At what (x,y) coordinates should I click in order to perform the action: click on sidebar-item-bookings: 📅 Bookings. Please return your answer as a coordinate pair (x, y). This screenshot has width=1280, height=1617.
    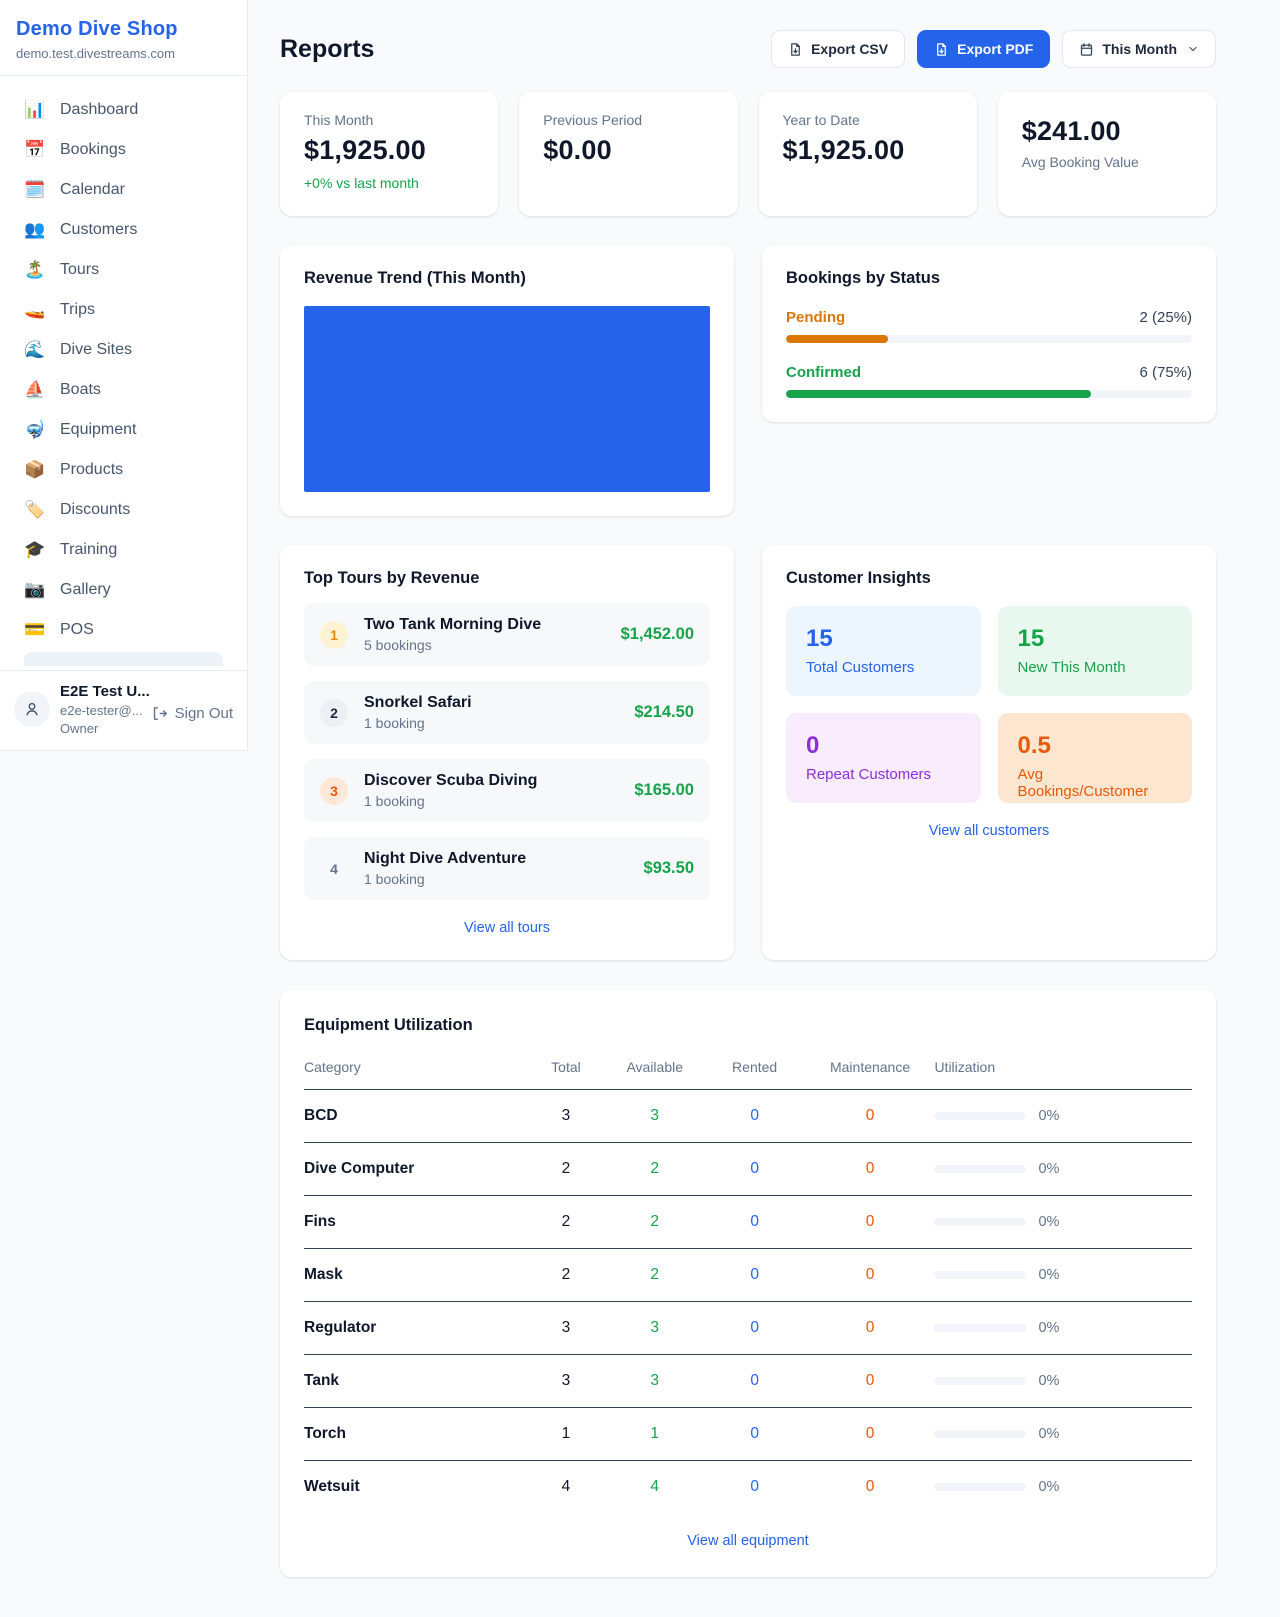
    Looking at the image, I should click on (123, 150).